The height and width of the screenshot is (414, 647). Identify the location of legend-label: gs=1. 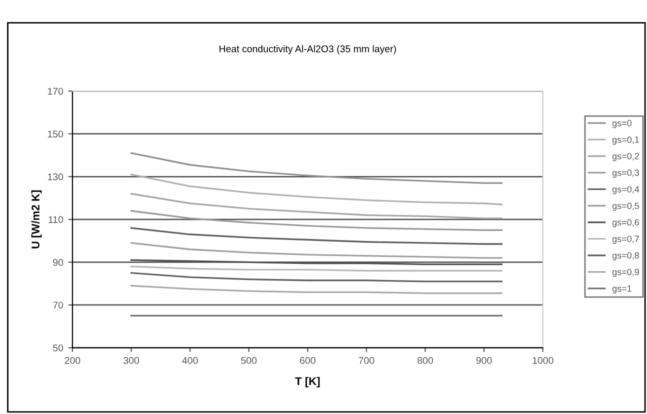
(622, 289).